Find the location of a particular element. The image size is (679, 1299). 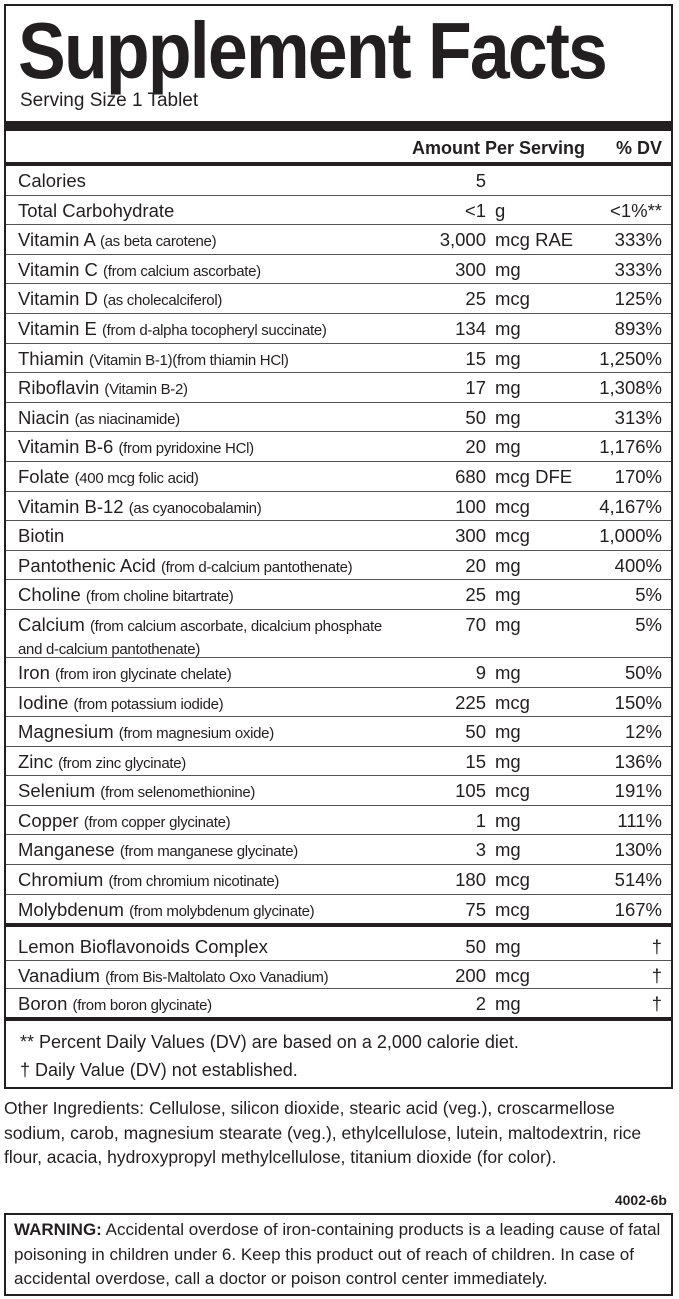

dv-value: 130% is located at coordinates (638, 850).